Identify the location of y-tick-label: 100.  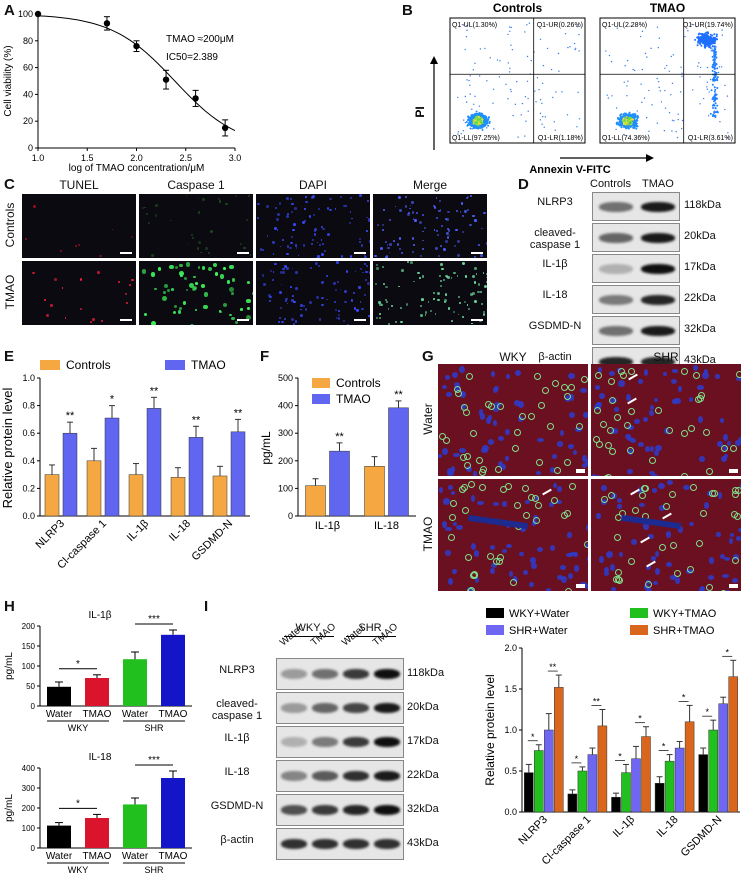
(285, 488).